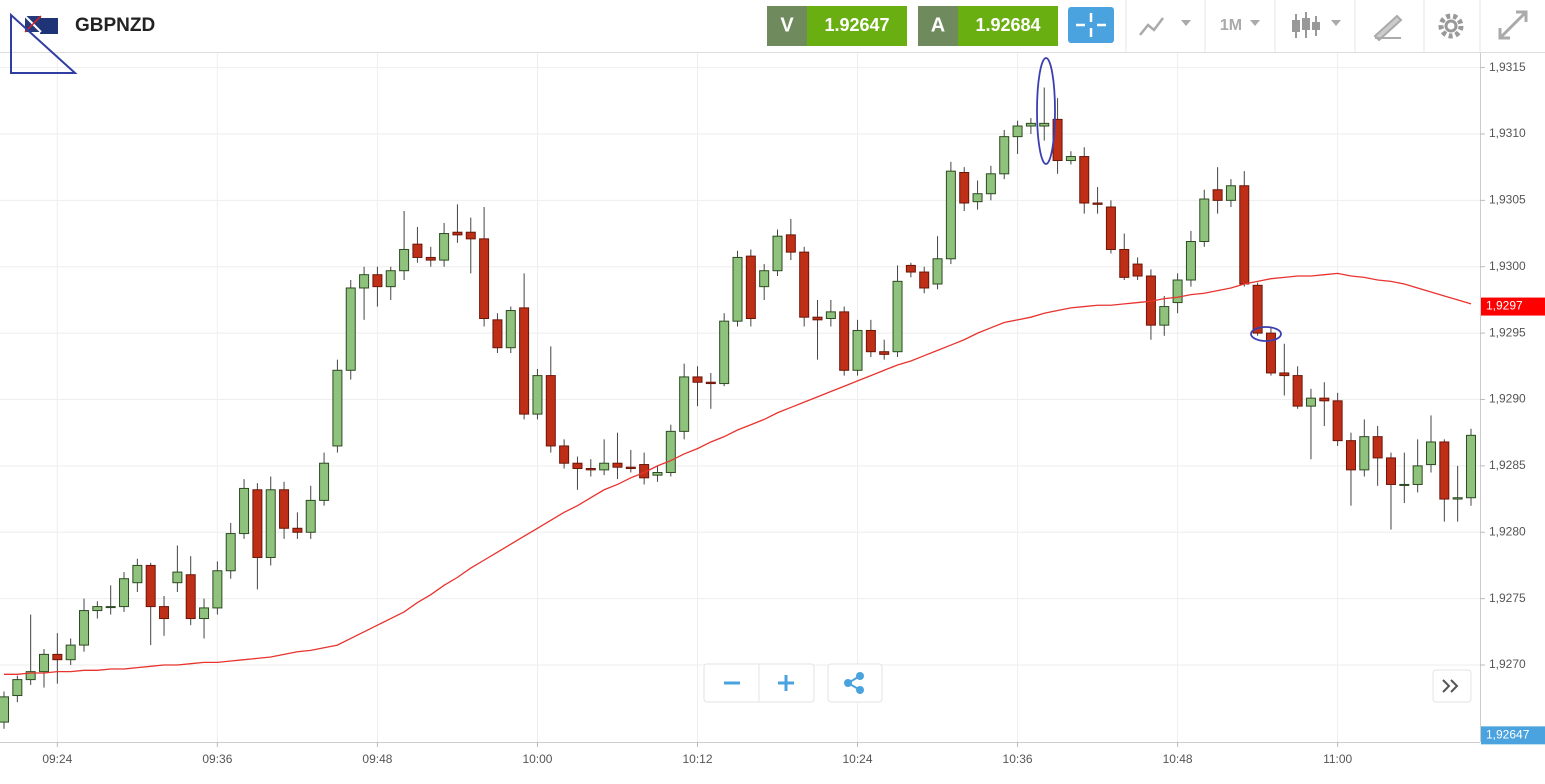  I want to click on timeframe: 1M, so click(1231, 25).